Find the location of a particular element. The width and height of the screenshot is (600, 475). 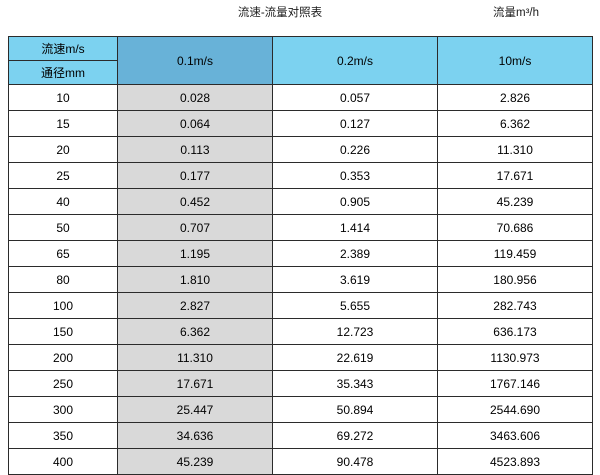

cell-diameter: 350 is located at coordinates (63, 435).